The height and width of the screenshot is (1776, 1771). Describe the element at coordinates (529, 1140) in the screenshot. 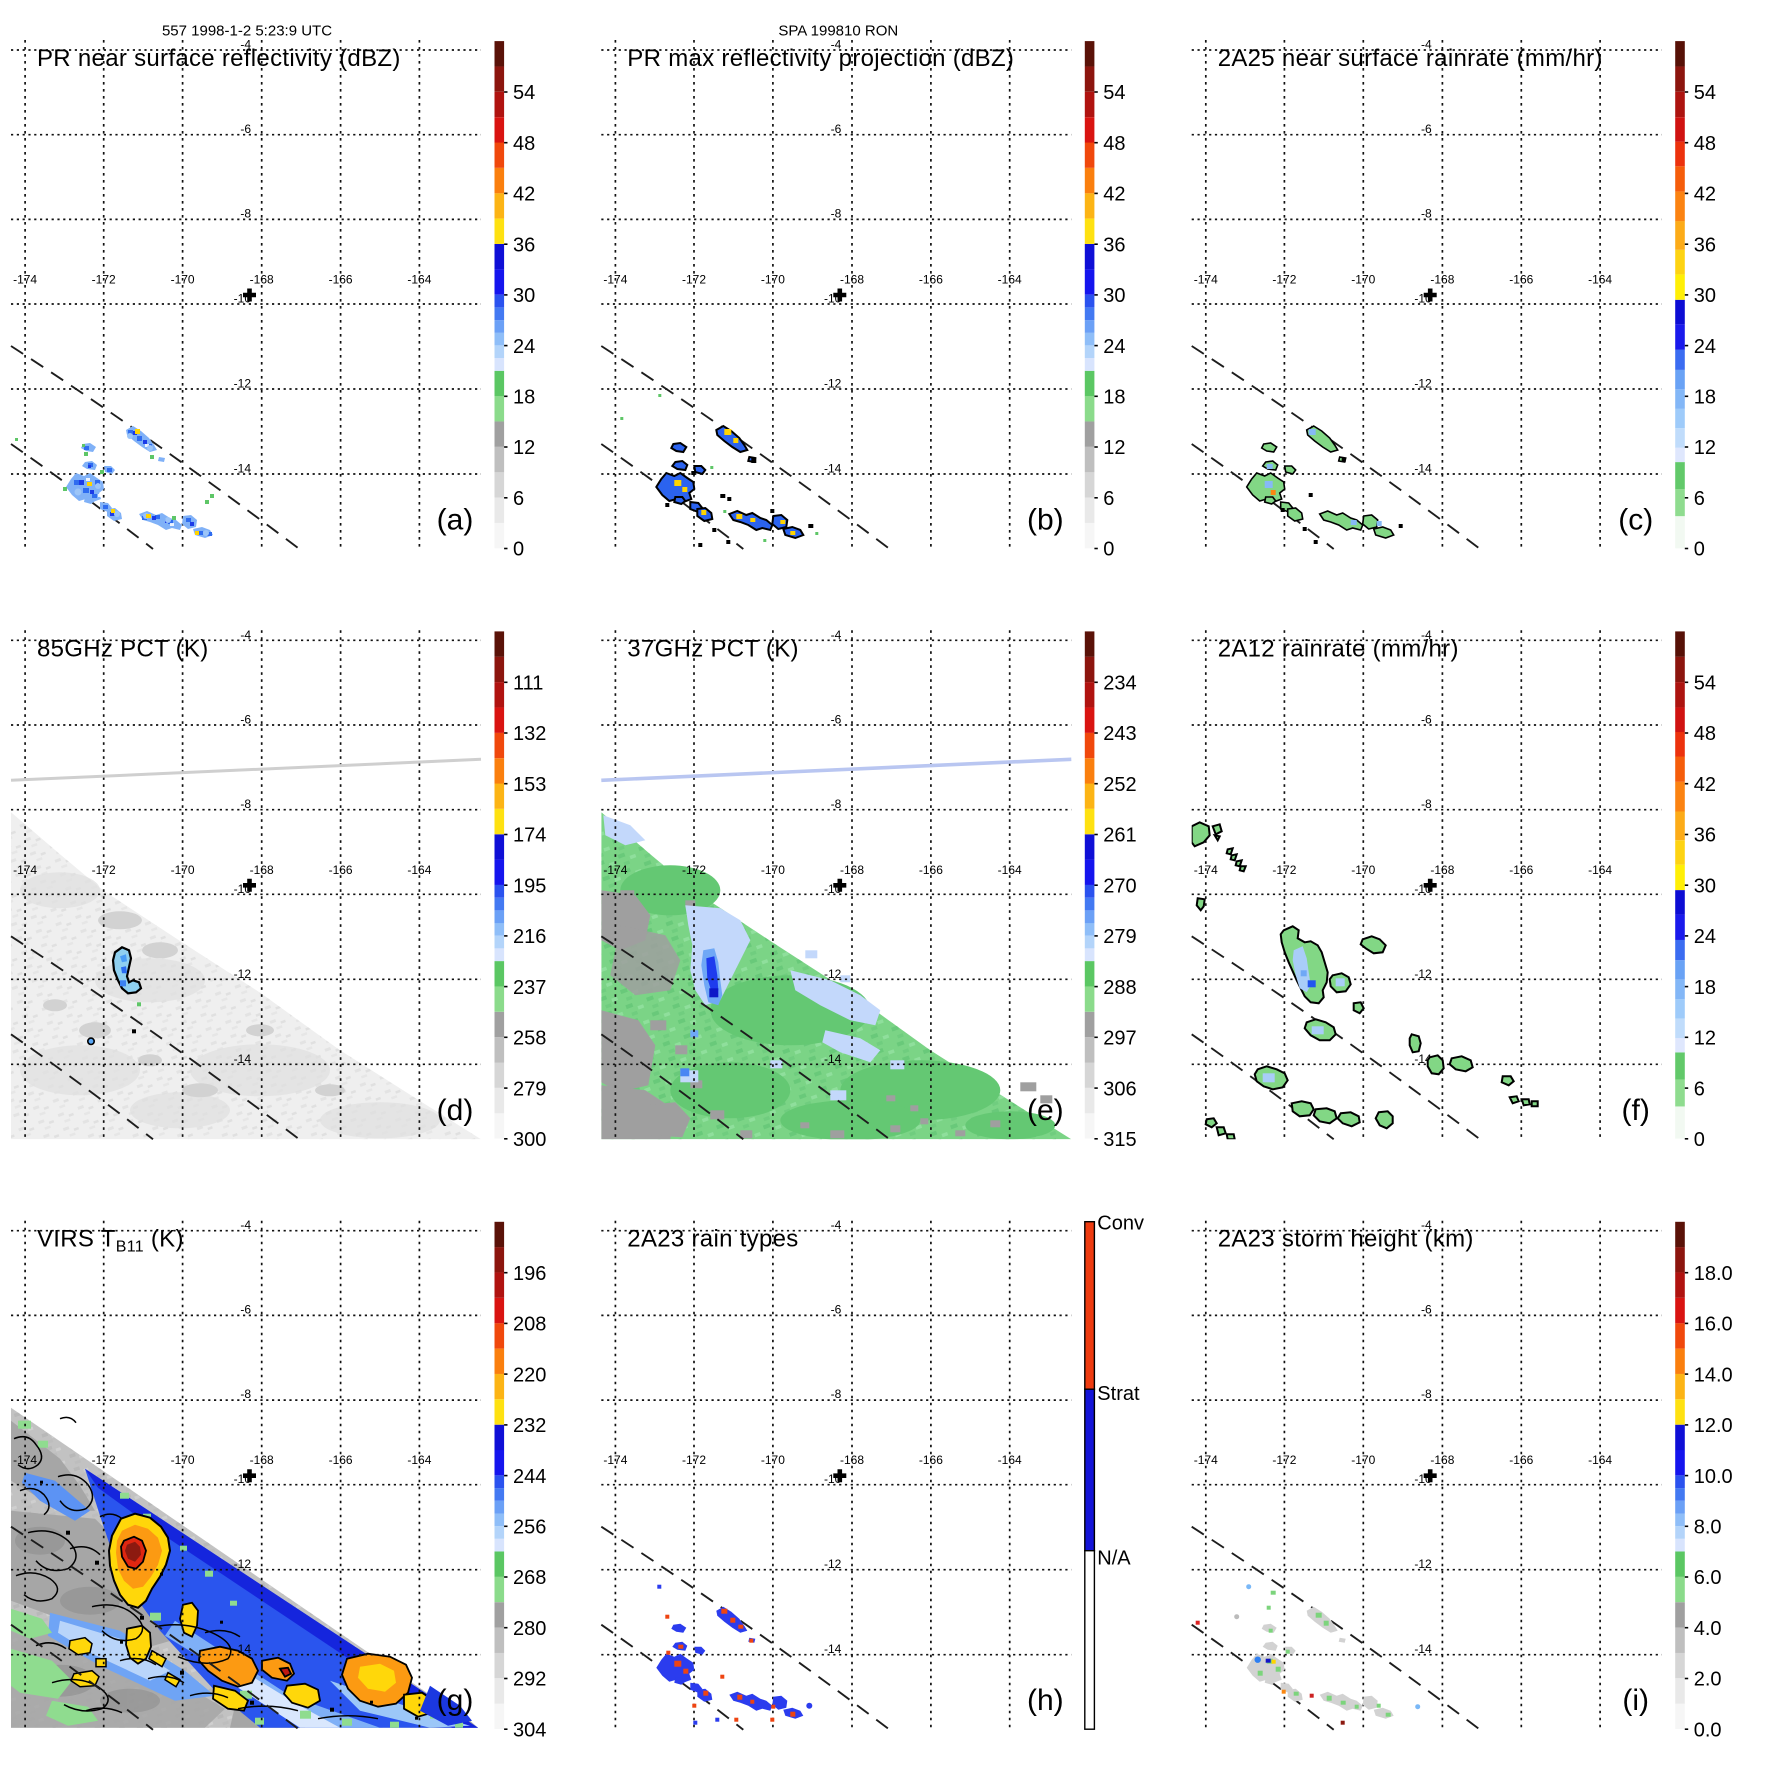

I see `svg-text: 300` at that location.